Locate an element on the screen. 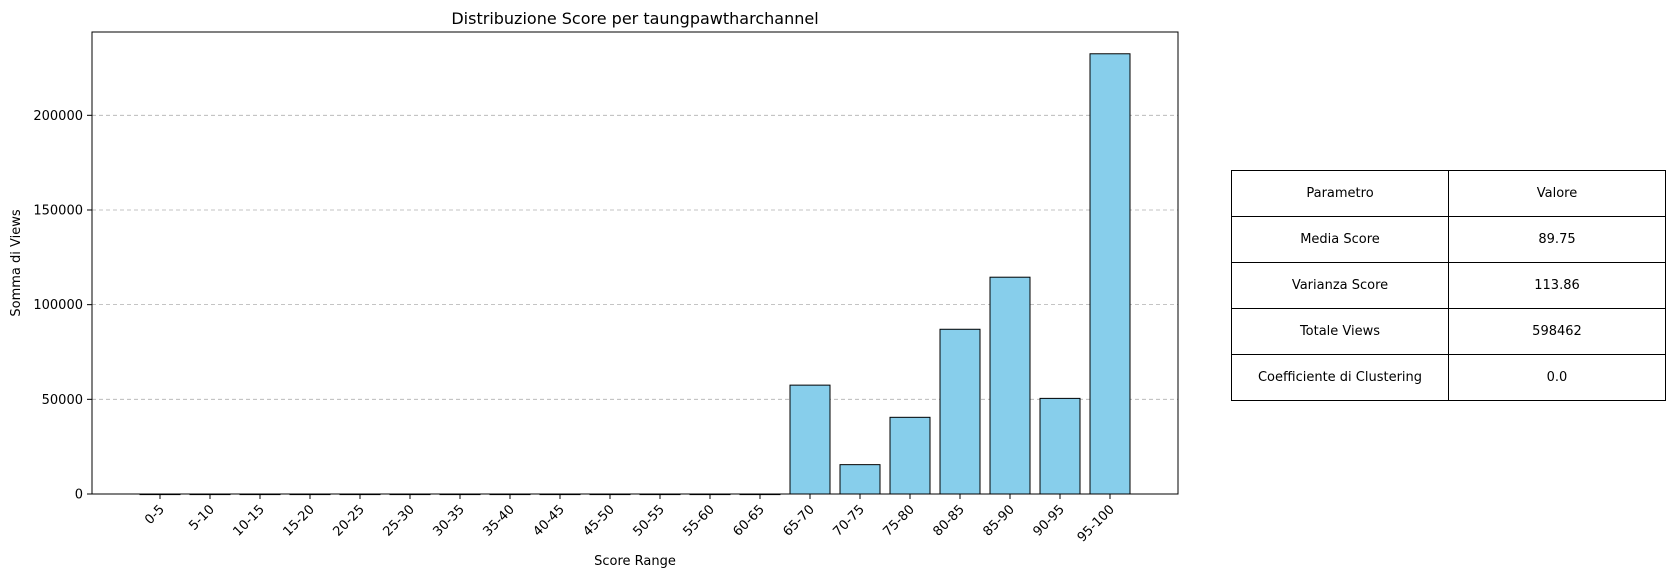 Image resolution: width=1675 pixels, height=582 pixels. table-row: Coefficiente di Clustering 0.0 is located at coordinates (1448, 377).